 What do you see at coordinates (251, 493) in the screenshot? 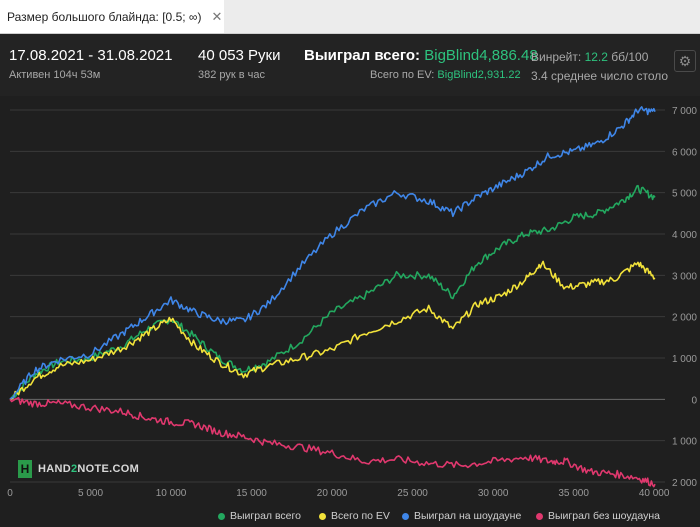
I see `x-tick-label: 15 000` at bounding box center [251, 493].